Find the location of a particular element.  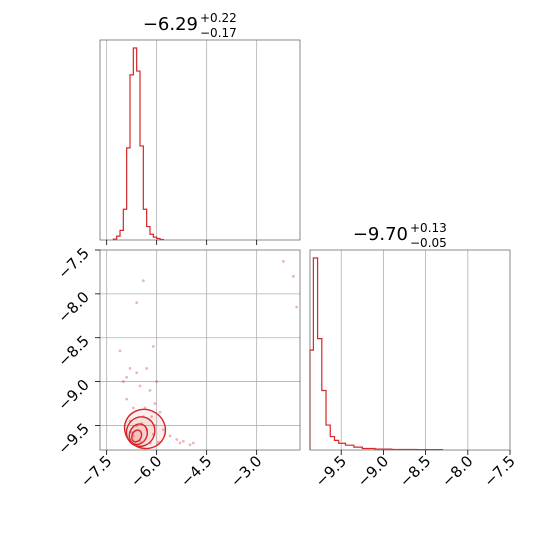

hist-y-histogram-line is located at coordinates (376, 354).